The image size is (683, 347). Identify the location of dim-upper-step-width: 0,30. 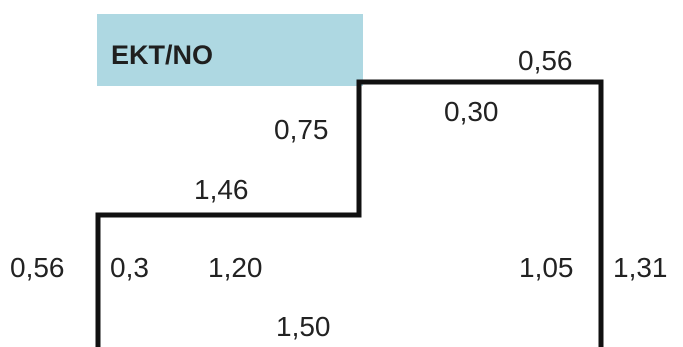
(471, 111).